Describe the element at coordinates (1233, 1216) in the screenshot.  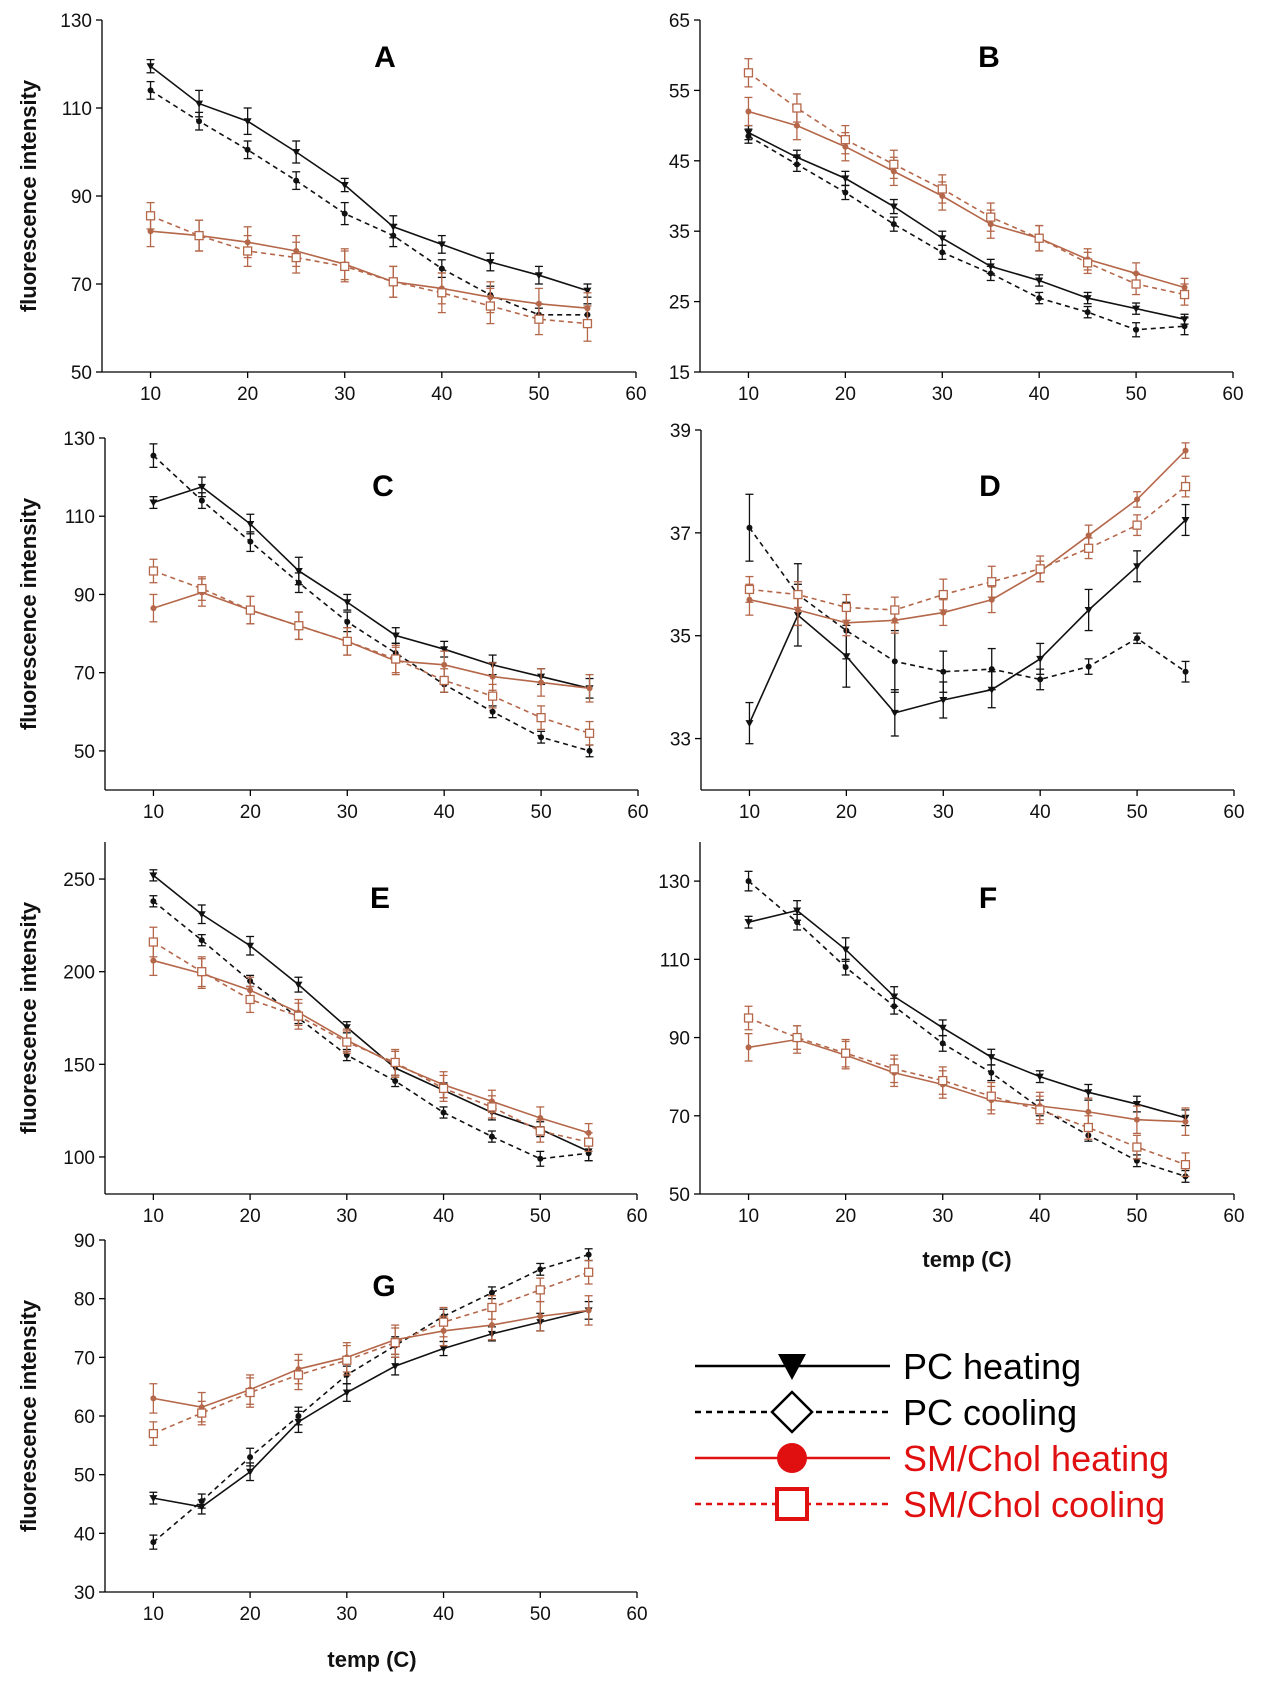
I see `x-tick-label: 60` at that location.